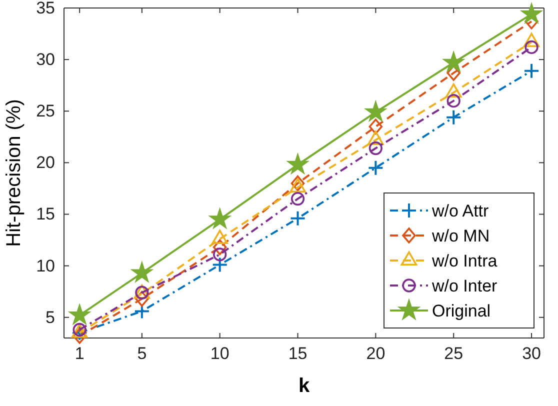 Image resolution: width=558 pixels, height=406 pixels. What do you see at coordinates (79, 354) in the screenshot?
I see `x-tick-label: 1` at bounding box center [79, 354].